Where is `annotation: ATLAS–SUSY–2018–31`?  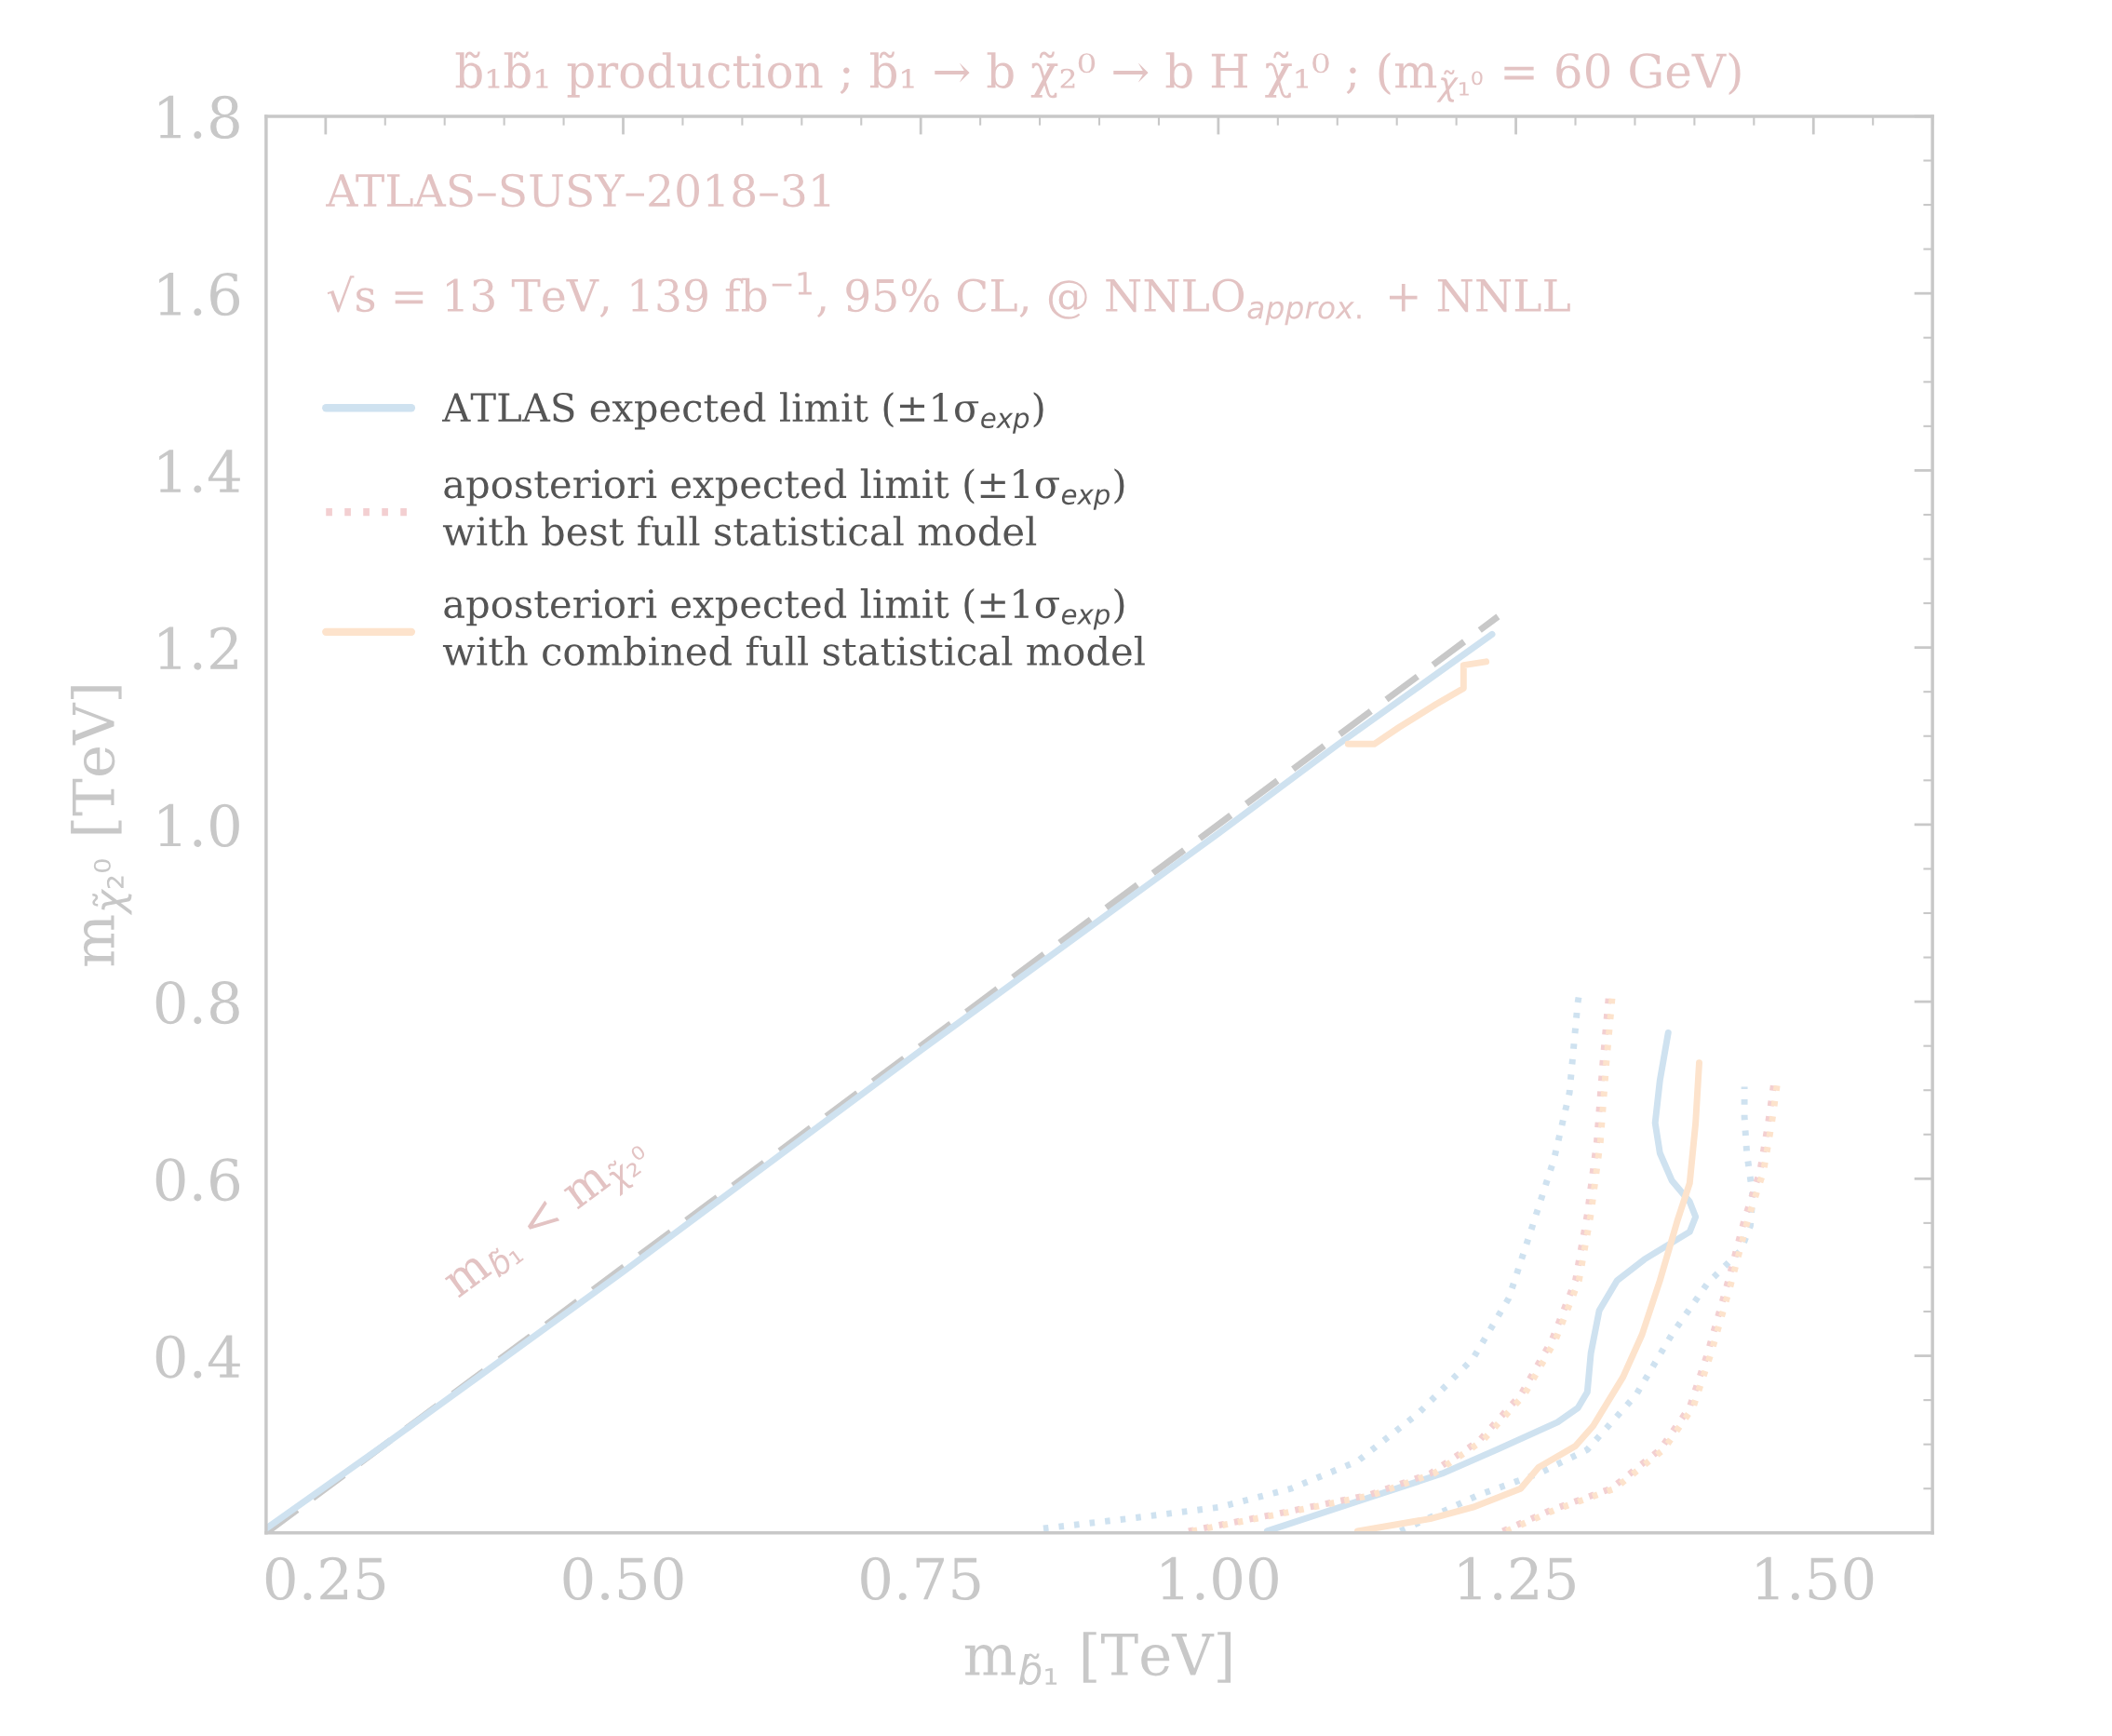 annotation: ATLAS–SUSY–2018–31 is located at coordinates (578, 191).